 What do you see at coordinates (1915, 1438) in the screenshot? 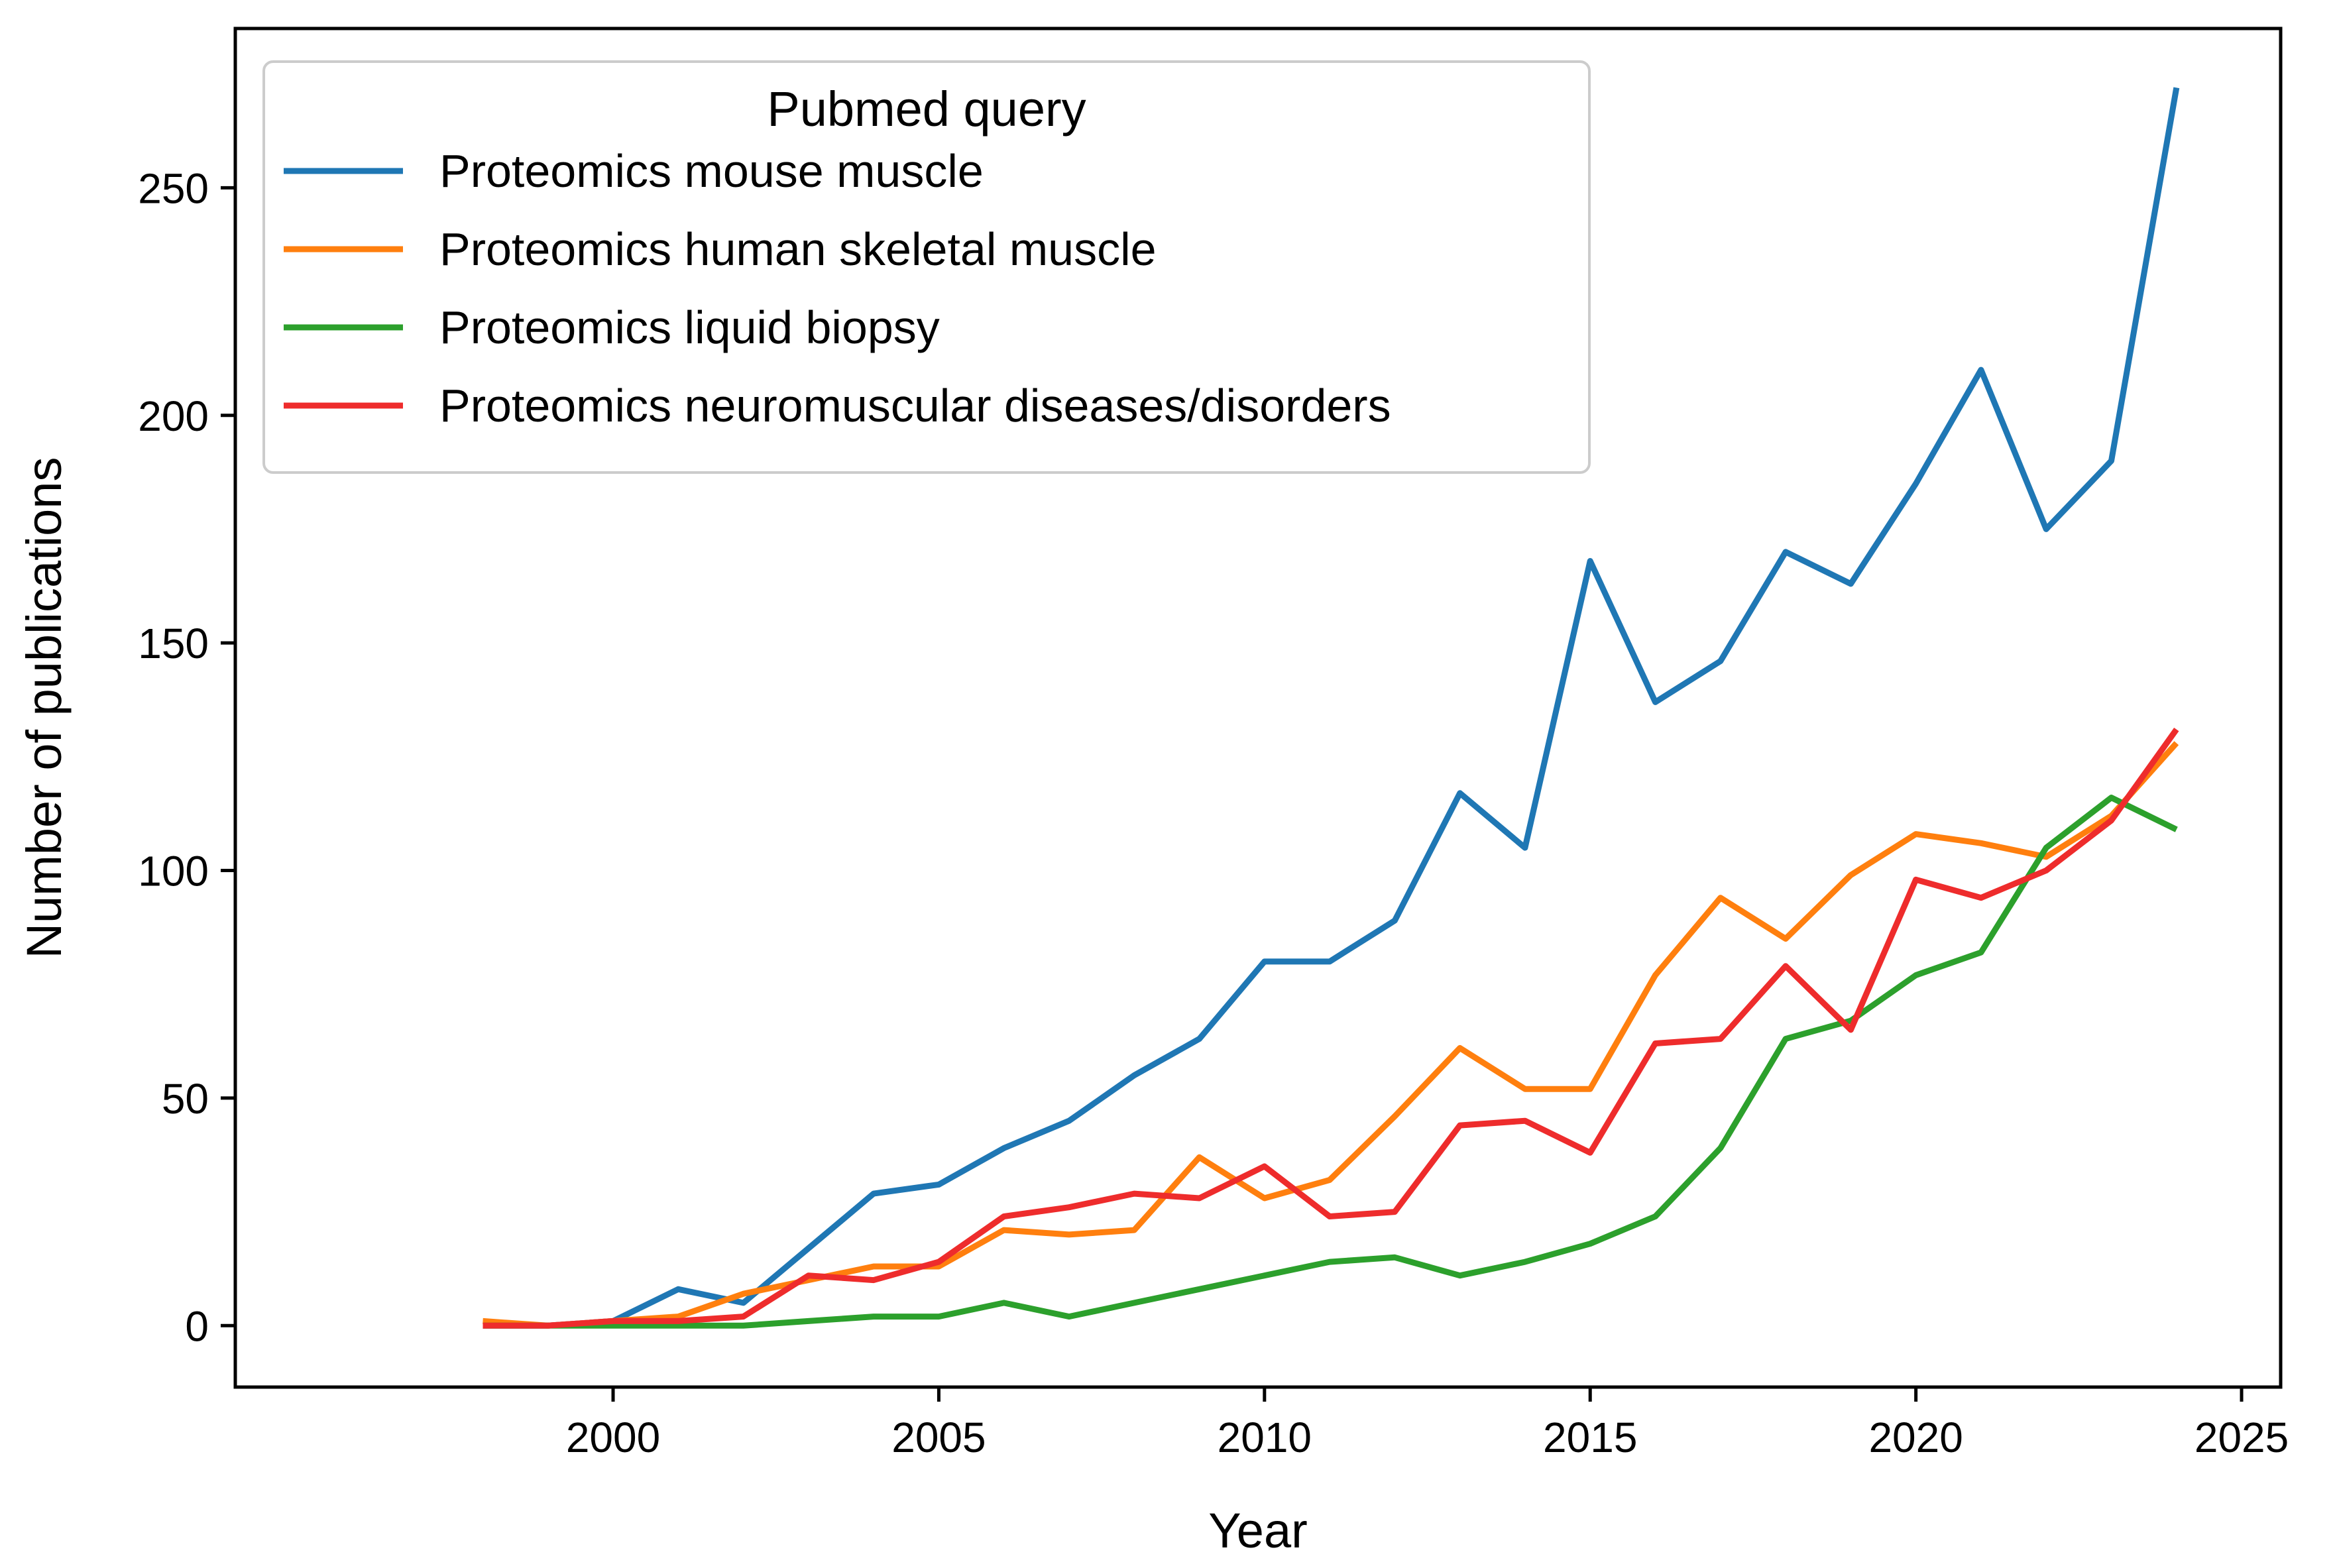
I see `x-tick-label: 2020` at bounding box center [1915, 1438].